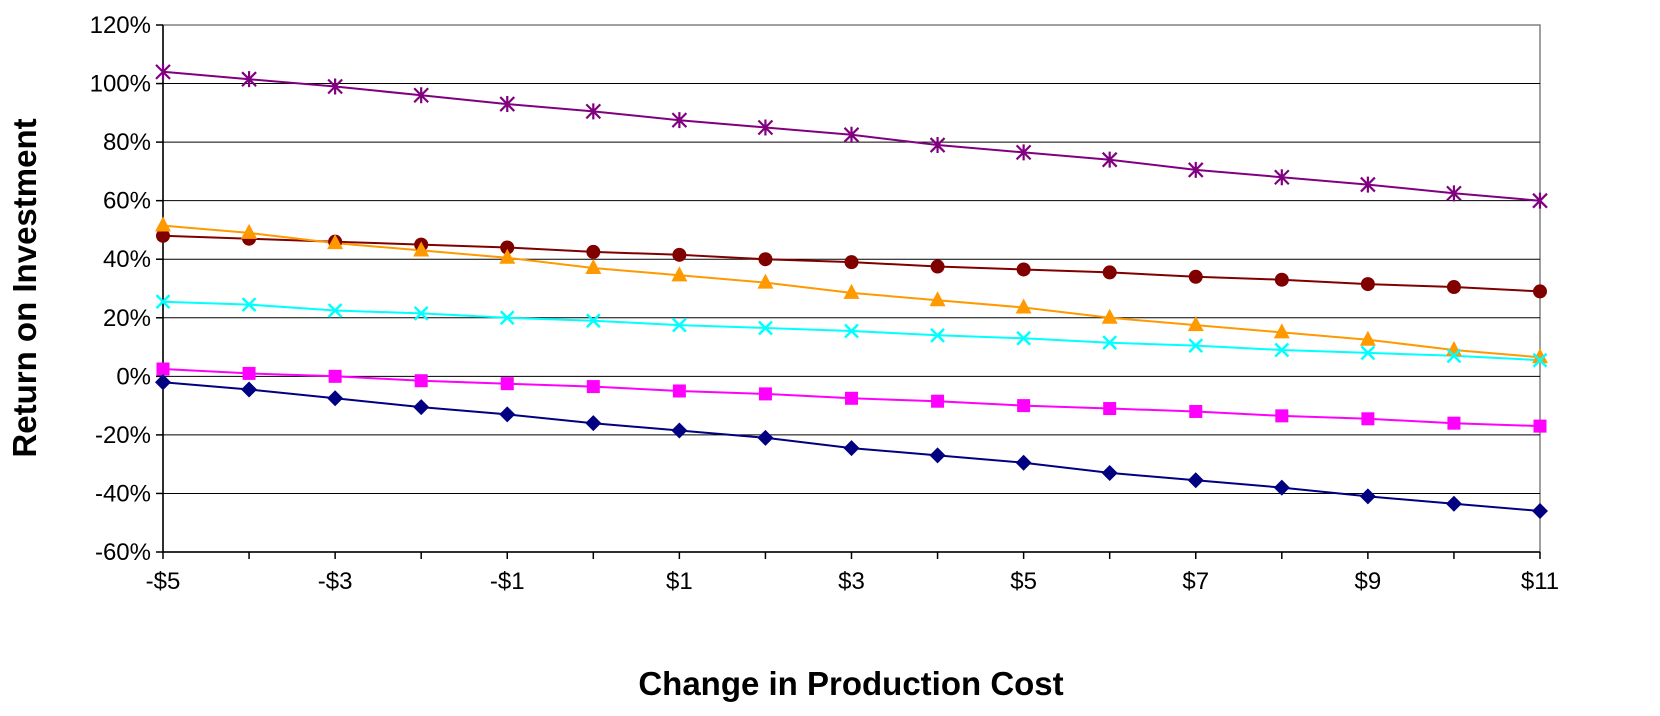 The image size is (1660, 716). Describe the element at coordinates (120, 25) in the screenshot. I see `y-tick-label: 120%` at that location.